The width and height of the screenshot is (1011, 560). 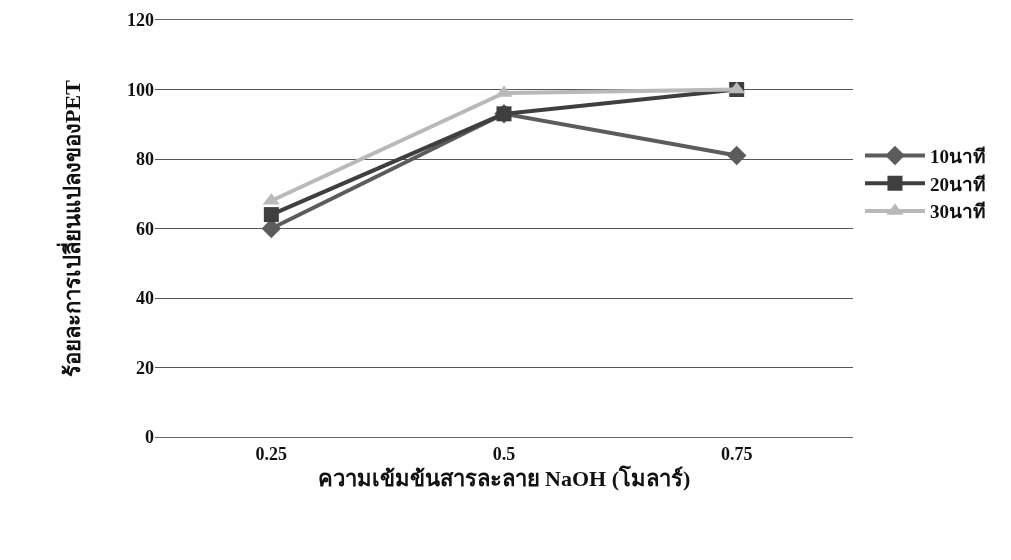 What do you see at coordinates (70, 228) in the screenshot?
I see `y-axis-title: ร้อยละการเปลี่ยนแปลงของPET` at bounding box center [70, 228].